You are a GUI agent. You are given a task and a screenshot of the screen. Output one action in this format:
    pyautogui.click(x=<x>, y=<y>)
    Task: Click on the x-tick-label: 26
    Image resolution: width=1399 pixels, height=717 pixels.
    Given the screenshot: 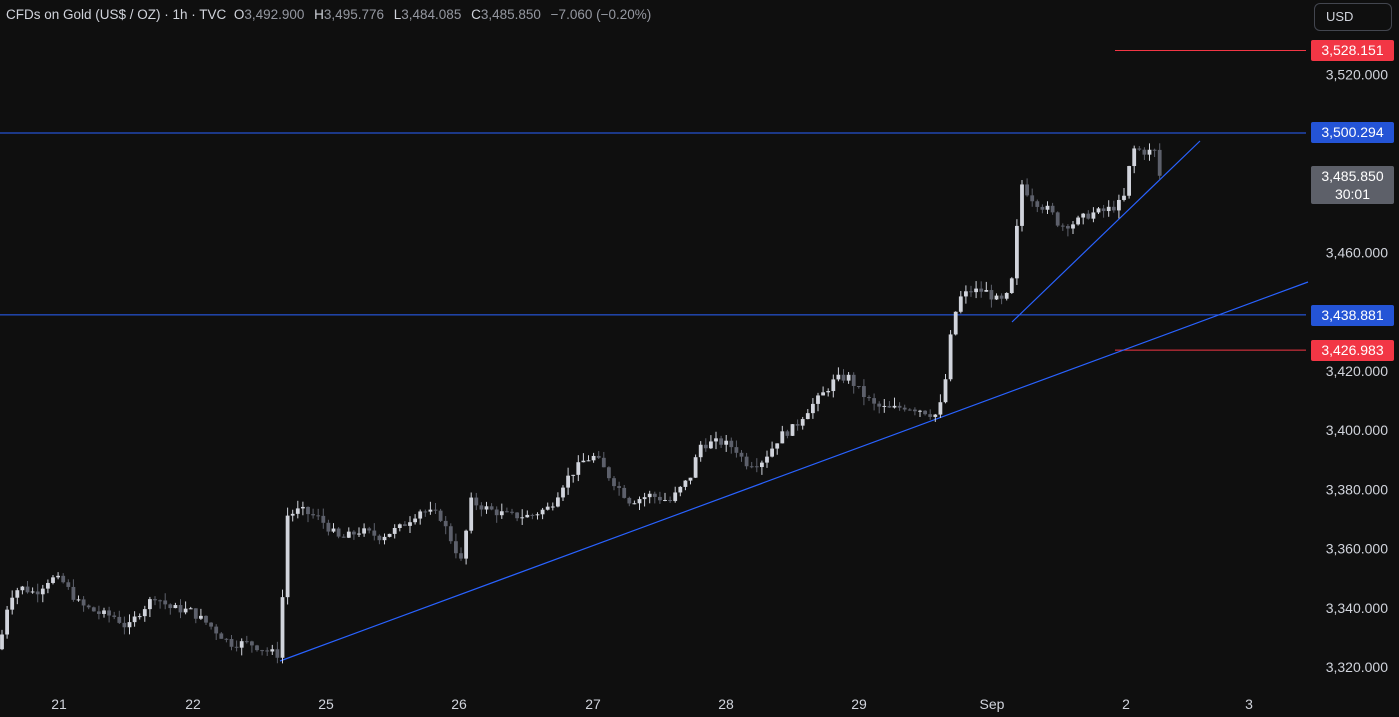 What is the action you would take?
    pyautogui.click(x=459, y=704)
    